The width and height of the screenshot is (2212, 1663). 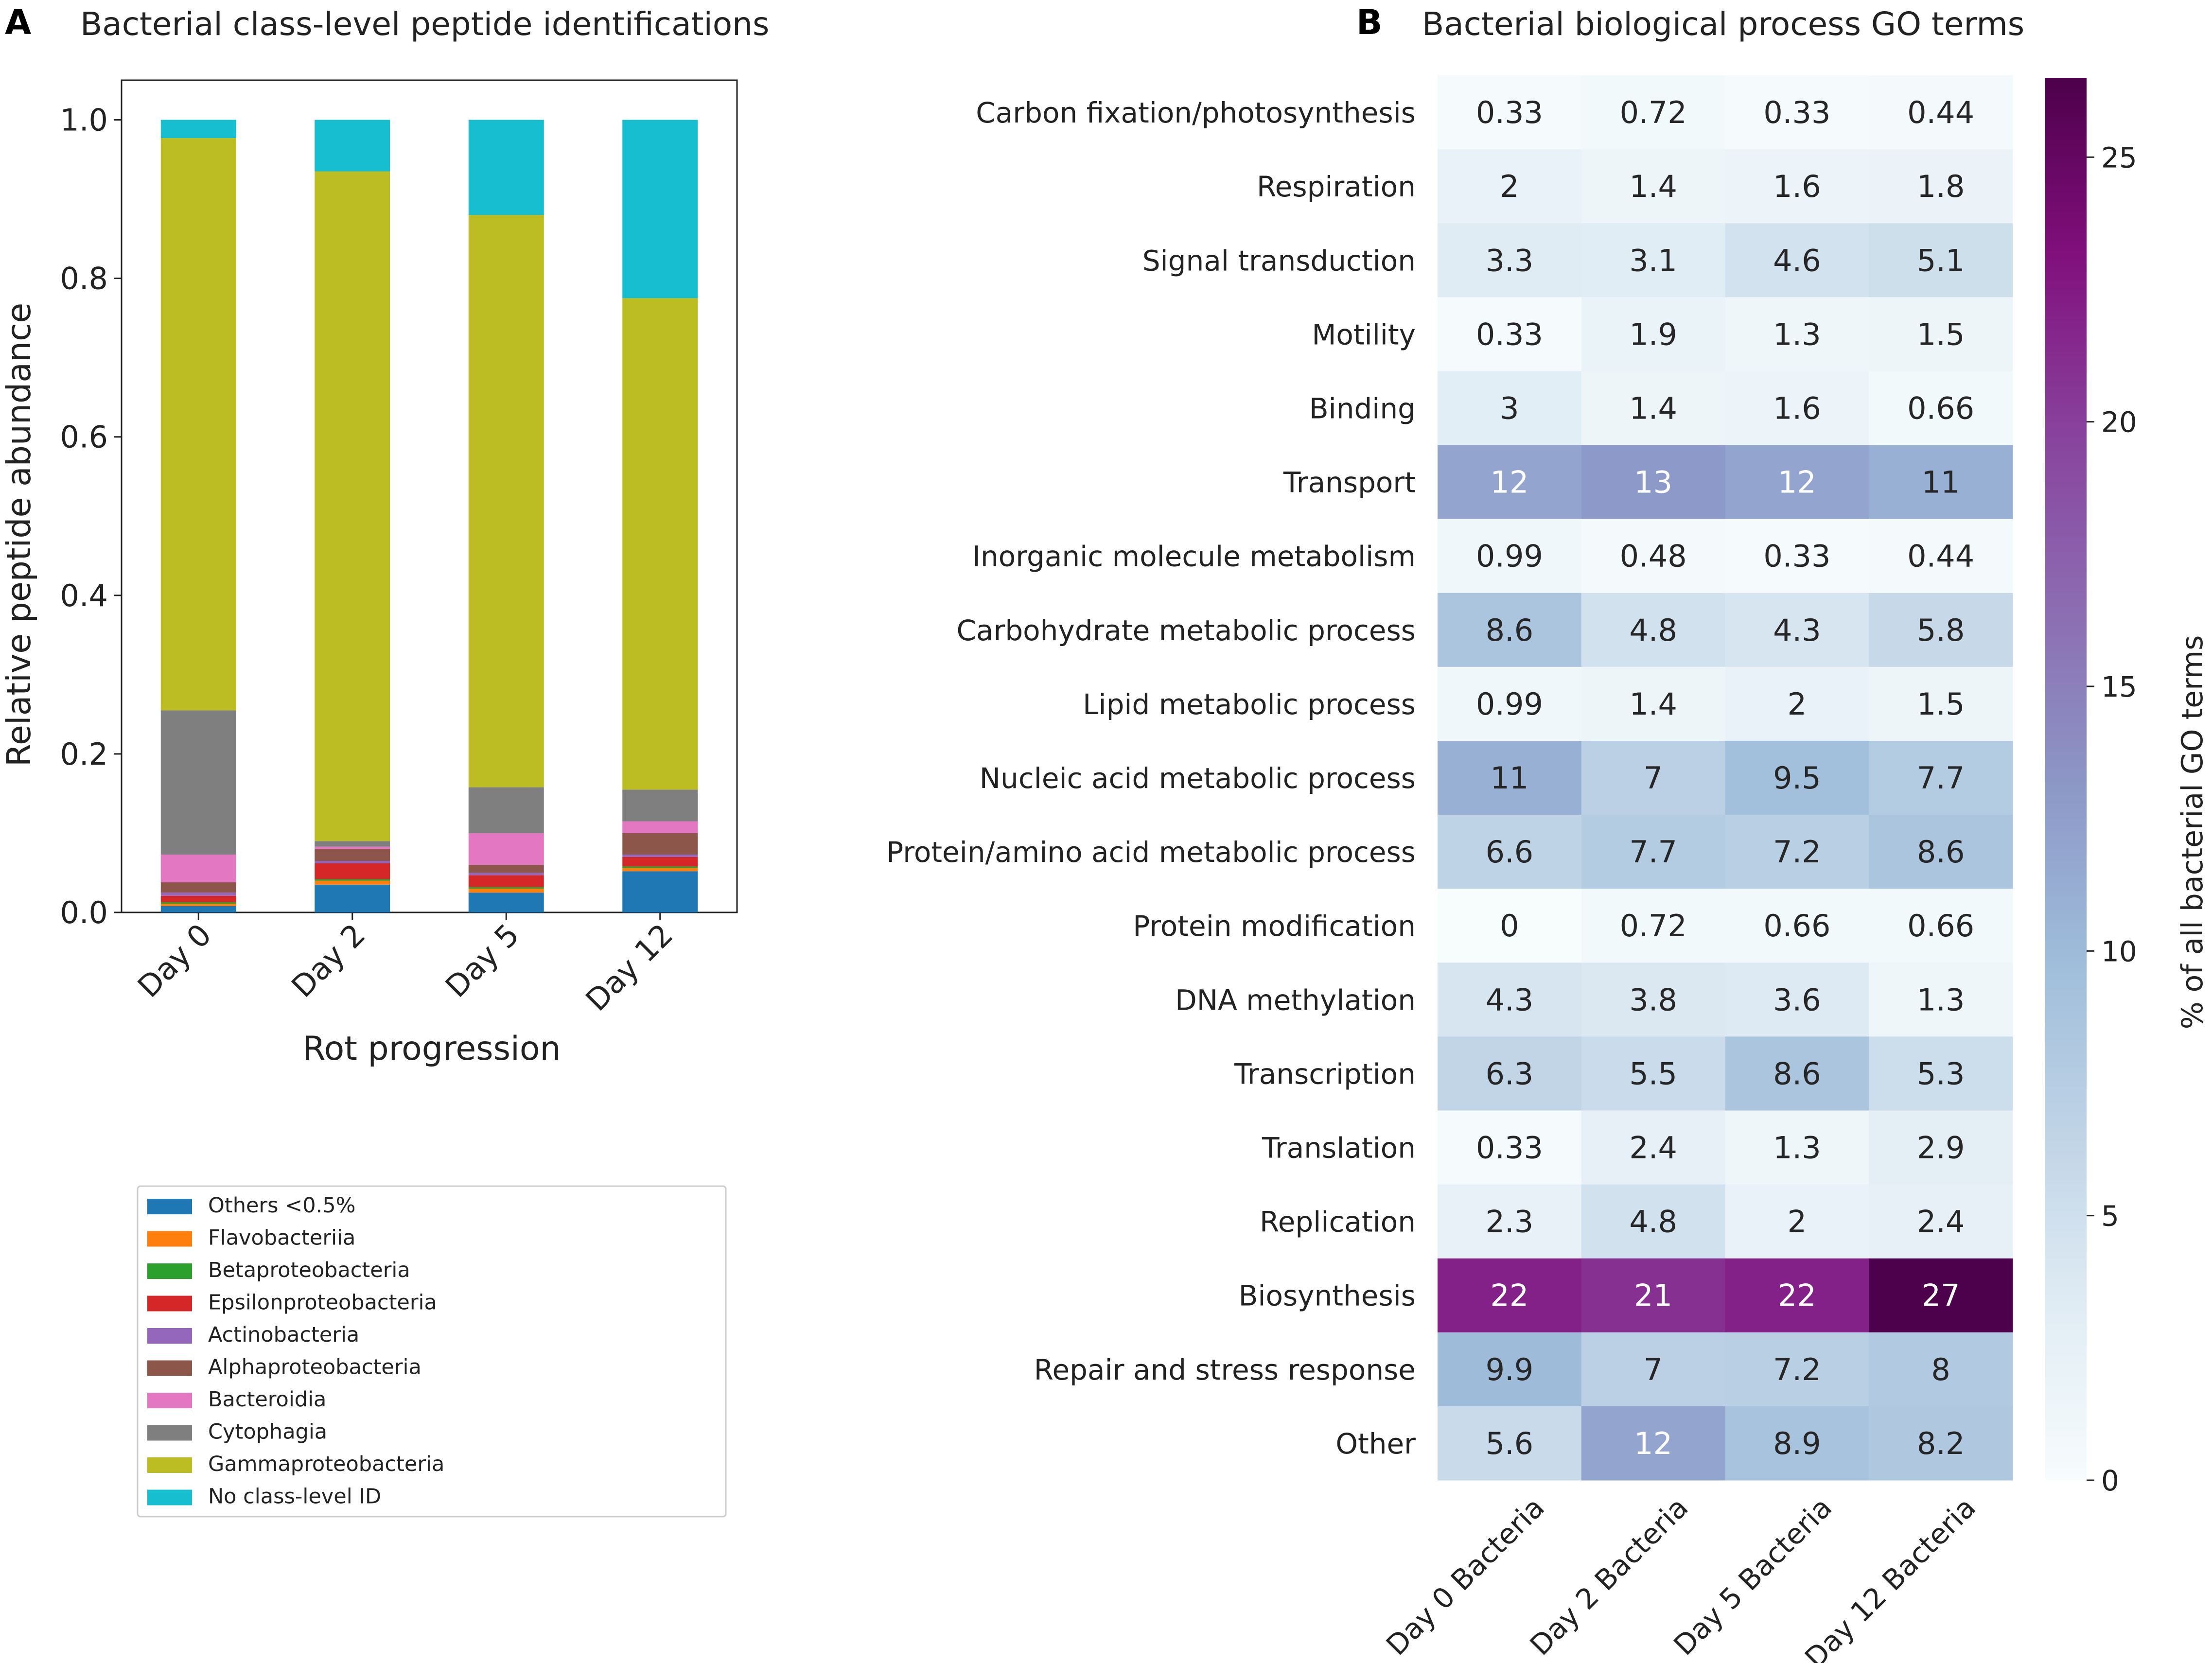 What do you see at coordinates (1941, 260) in the screenshot?
I see `heatmap-cell-value: 5.1` at bounding box center [1941, 260].